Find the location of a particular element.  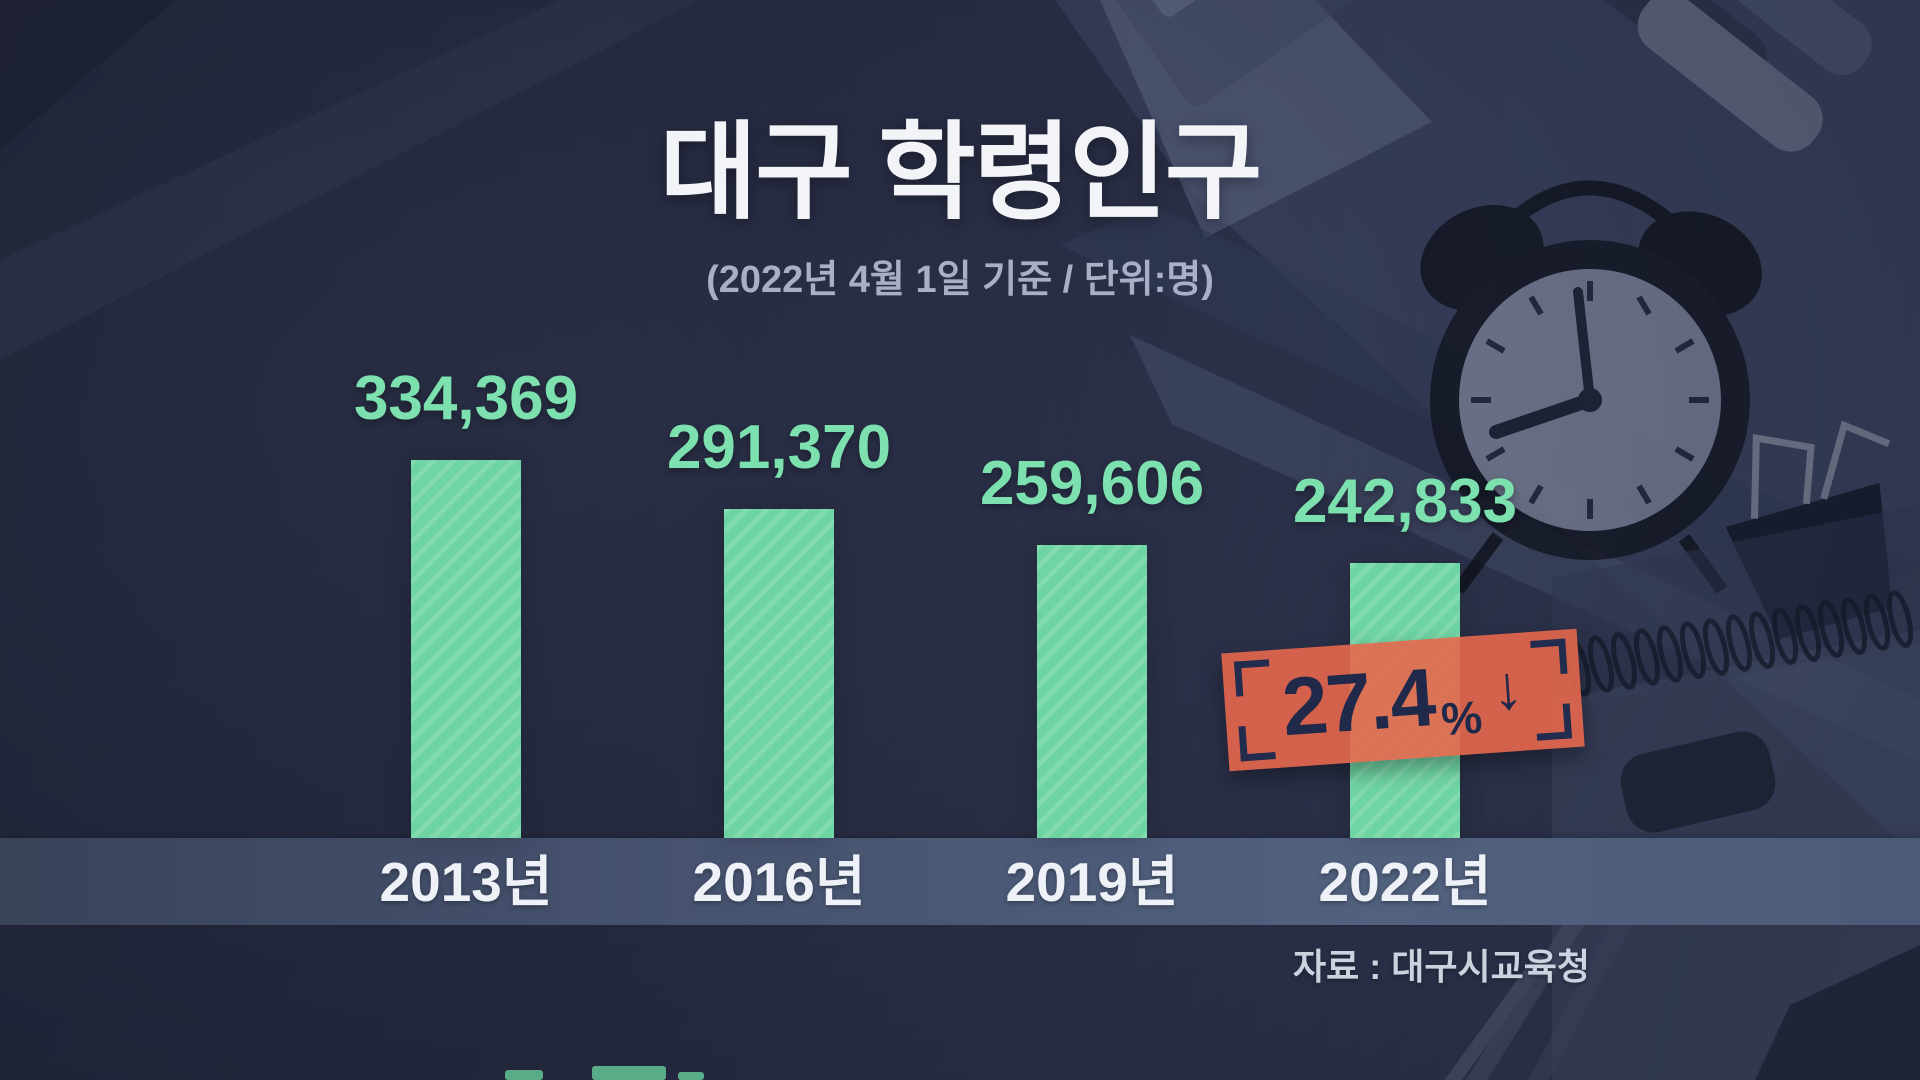

x-tick-2019년: 2019년 is located at coordinates (1092, 882).